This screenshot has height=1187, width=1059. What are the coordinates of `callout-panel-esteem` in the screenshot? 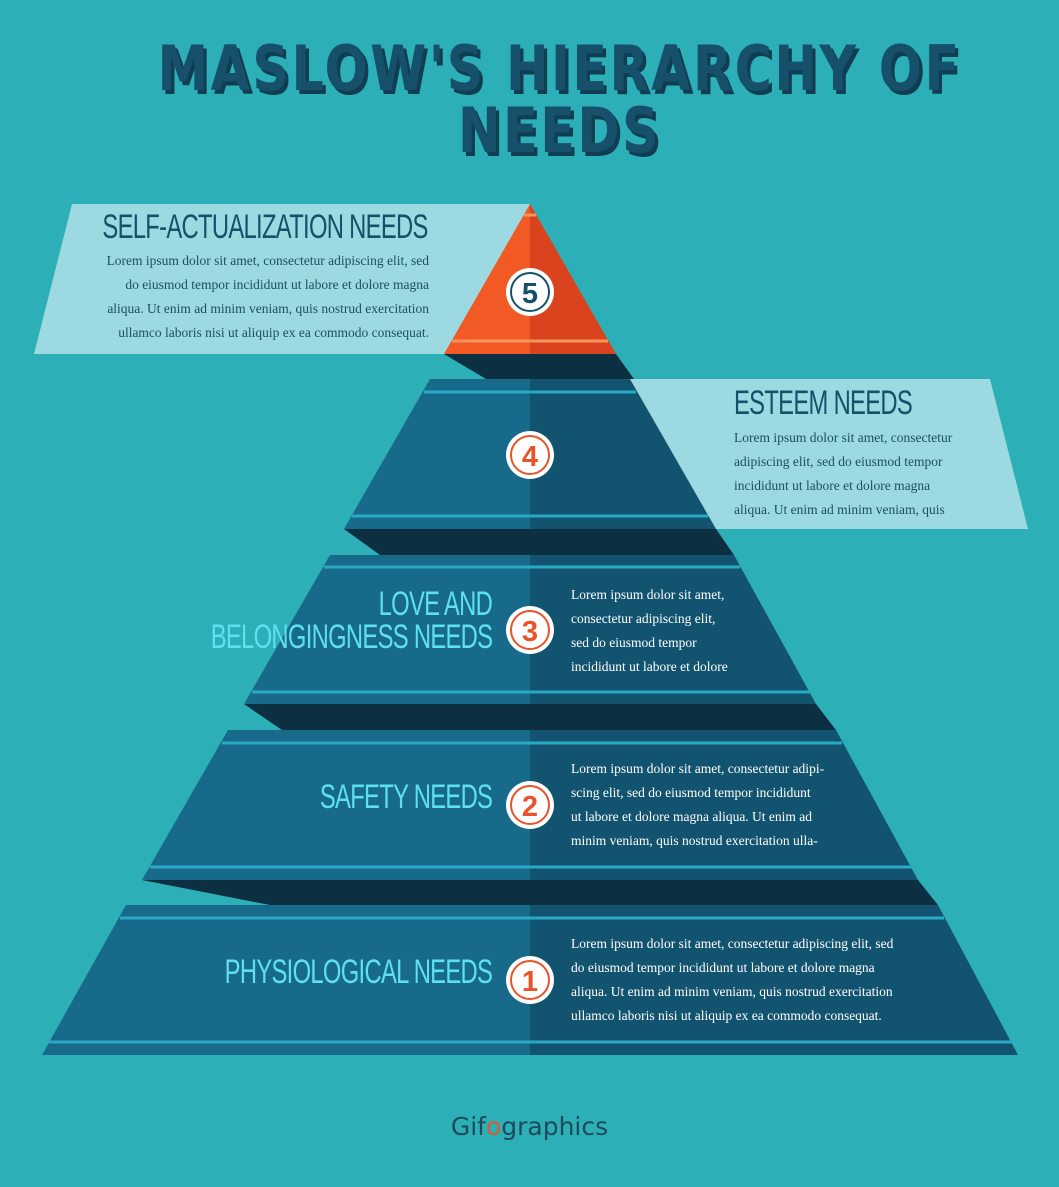 It's located at (829, 454).